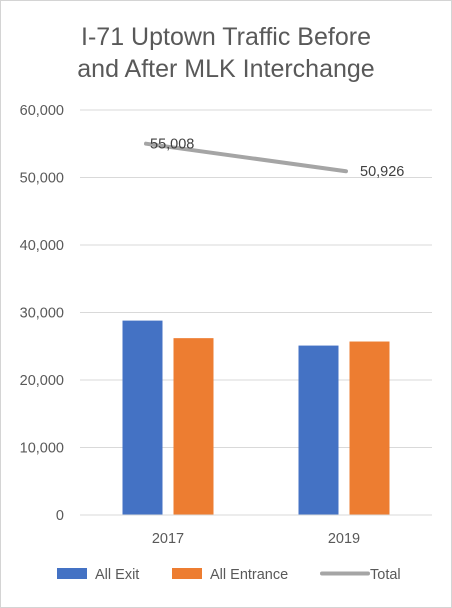 This screenshot has width=452, height=608. I want to click on y-tick-label: 30,000, so click(42, 314).